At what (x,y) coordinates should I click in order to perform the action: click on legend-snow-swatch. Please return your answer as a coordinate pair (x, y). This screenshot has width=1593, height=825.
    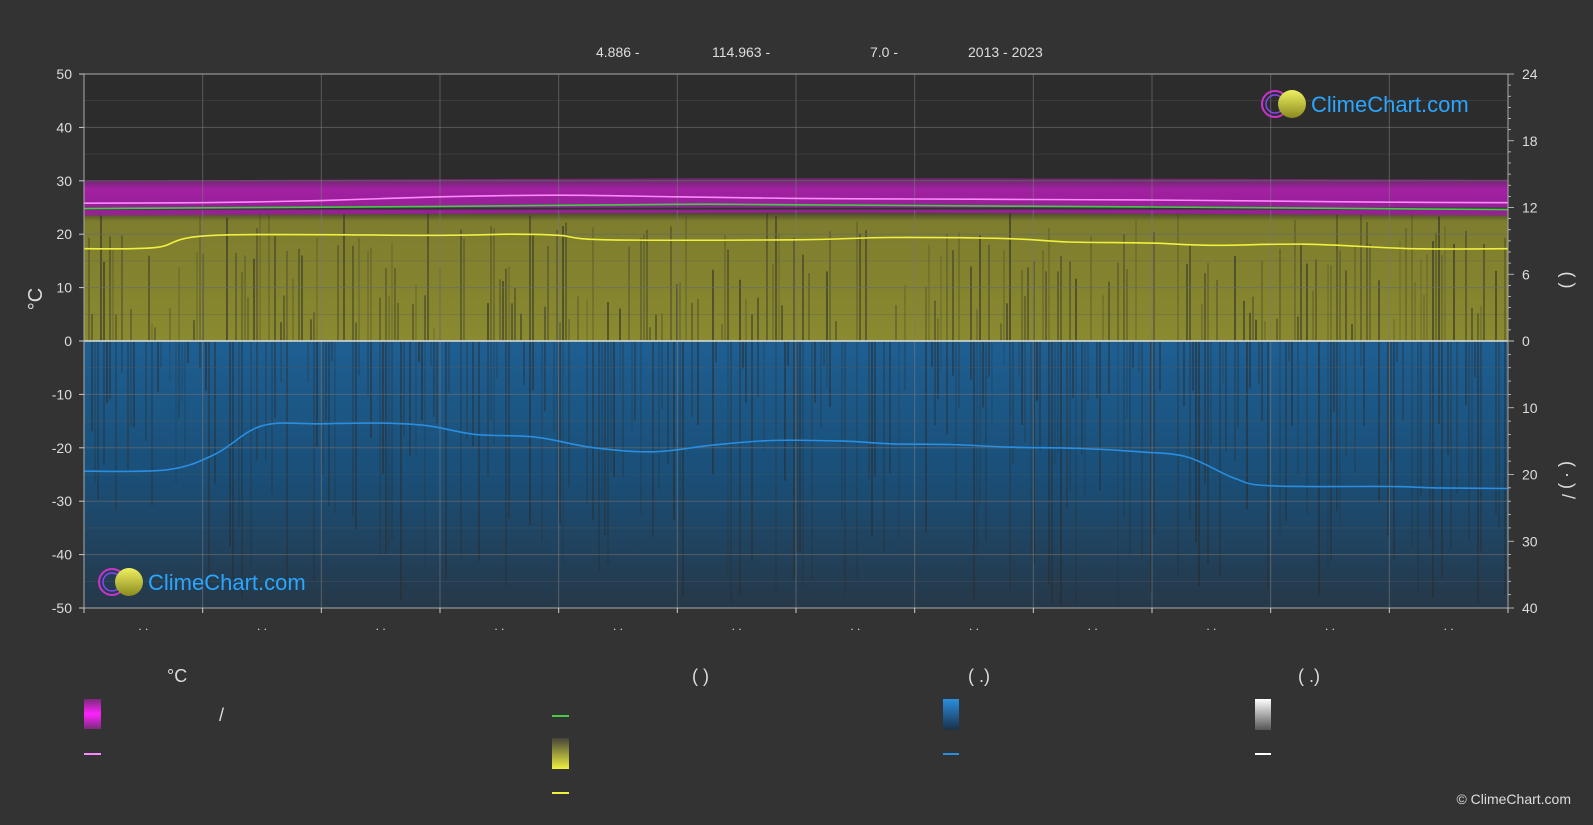
    Looking at the image, I should click on (1263, 714).